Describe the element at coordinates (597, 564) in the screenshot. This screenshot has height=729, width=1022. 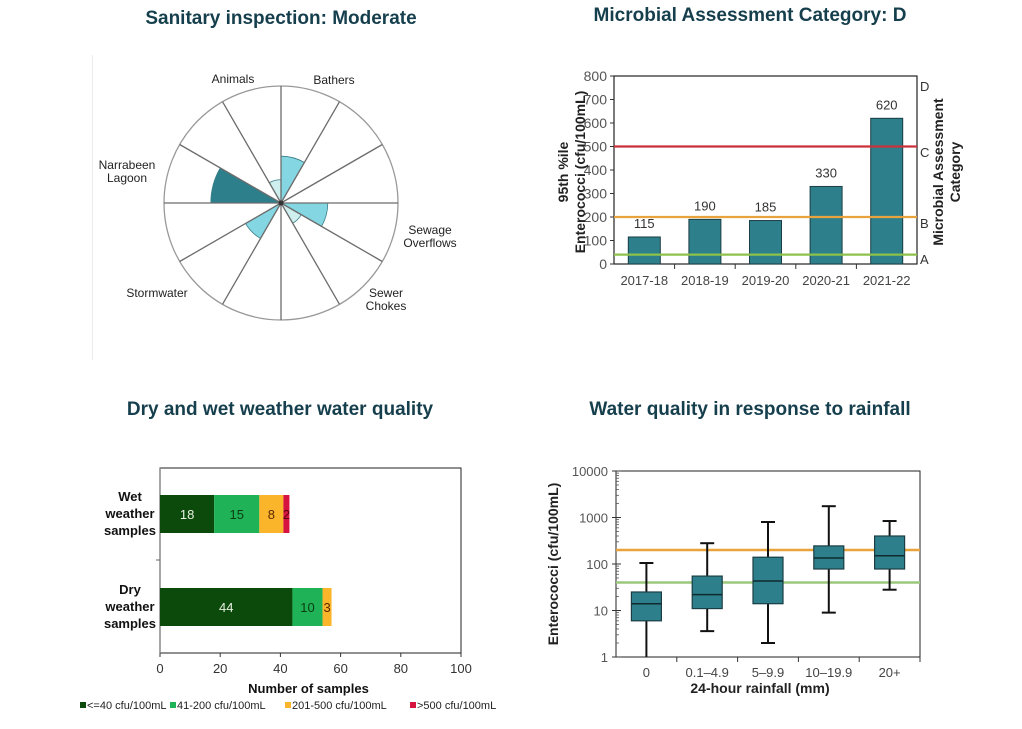
I see `rainfall-ytick-label: 100` at that location.